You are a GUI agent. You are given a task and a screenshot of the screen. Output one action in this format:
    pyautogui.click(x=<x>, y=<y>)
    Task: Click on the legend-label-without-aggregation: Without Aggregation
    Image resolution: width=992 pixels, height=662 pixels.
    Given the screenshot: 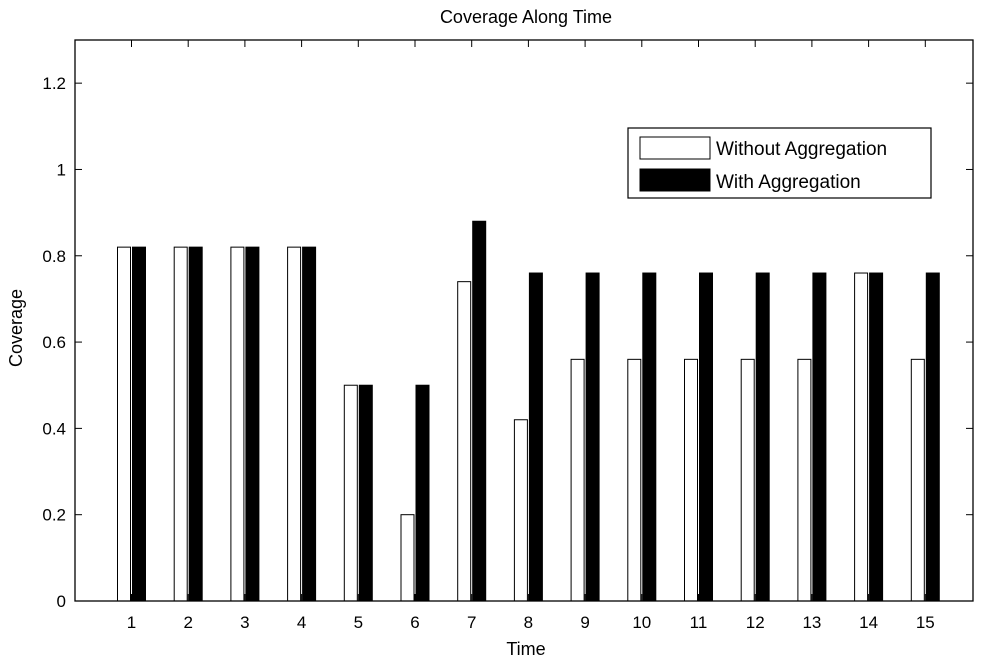 What is the action you would take?
    pyautogui.click(x=801, y=149)
    